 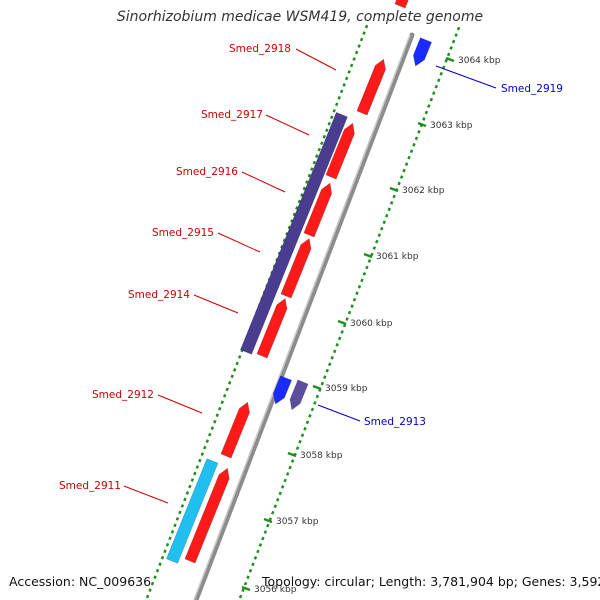 What do you see at coordinates (532, 89) in the screenshot?
I see `gene-label: Smed_2919` at bounding box center [532, 89].